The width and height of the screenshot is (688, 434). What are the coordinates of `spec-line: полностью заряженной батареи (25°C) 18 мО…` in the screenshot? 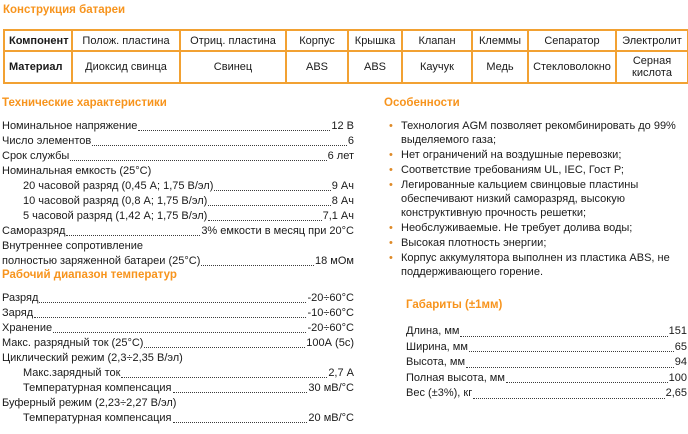 It's located at (178, 261).